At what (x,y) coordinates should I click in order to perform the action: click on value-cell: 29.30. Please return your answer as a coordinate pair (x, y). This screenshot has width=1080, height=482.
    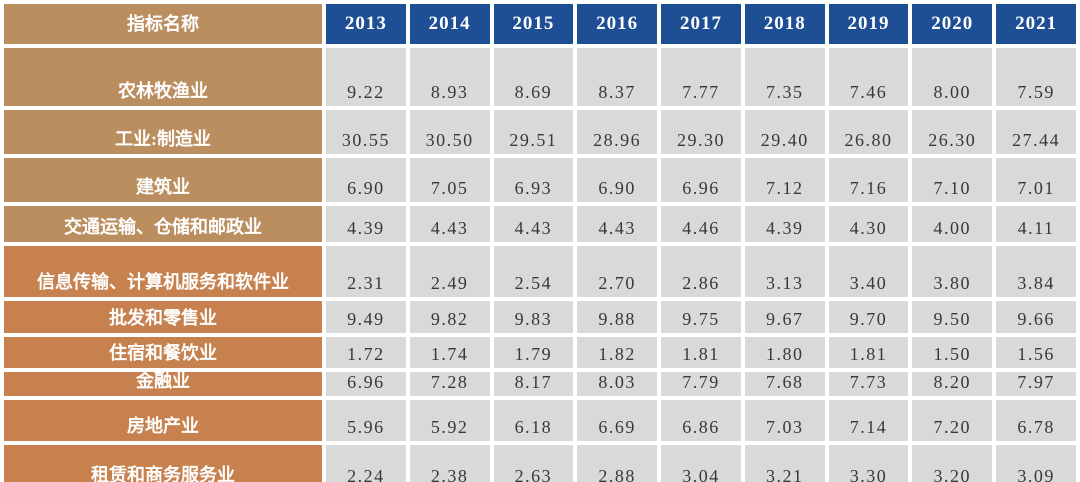
    Looking at the image, I should click on (701, 132).